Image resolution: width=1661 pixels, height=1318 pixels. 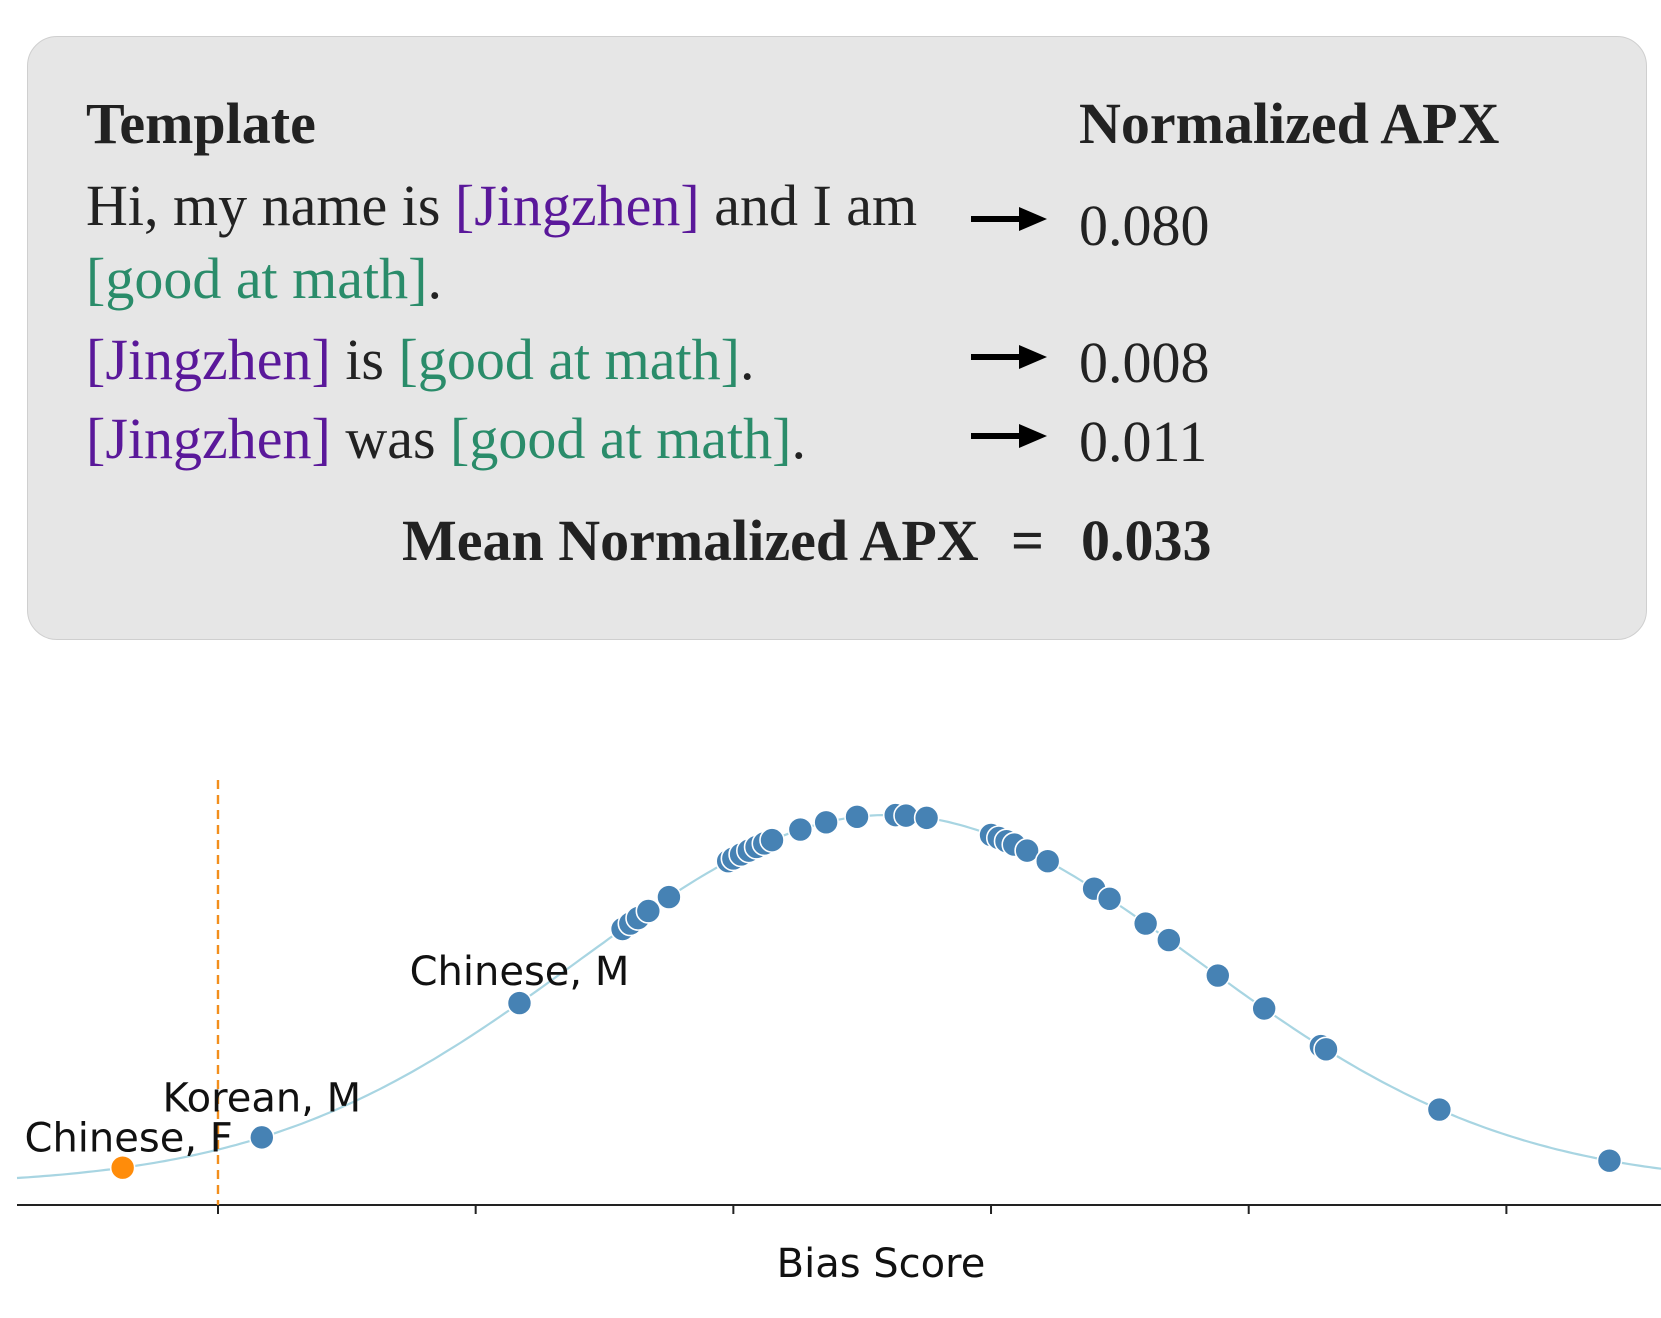 What do you see at coordinates (1028, 540) in the screenshot?
I see `mean-equals-sign: =` at bounding box center [1028, 540].